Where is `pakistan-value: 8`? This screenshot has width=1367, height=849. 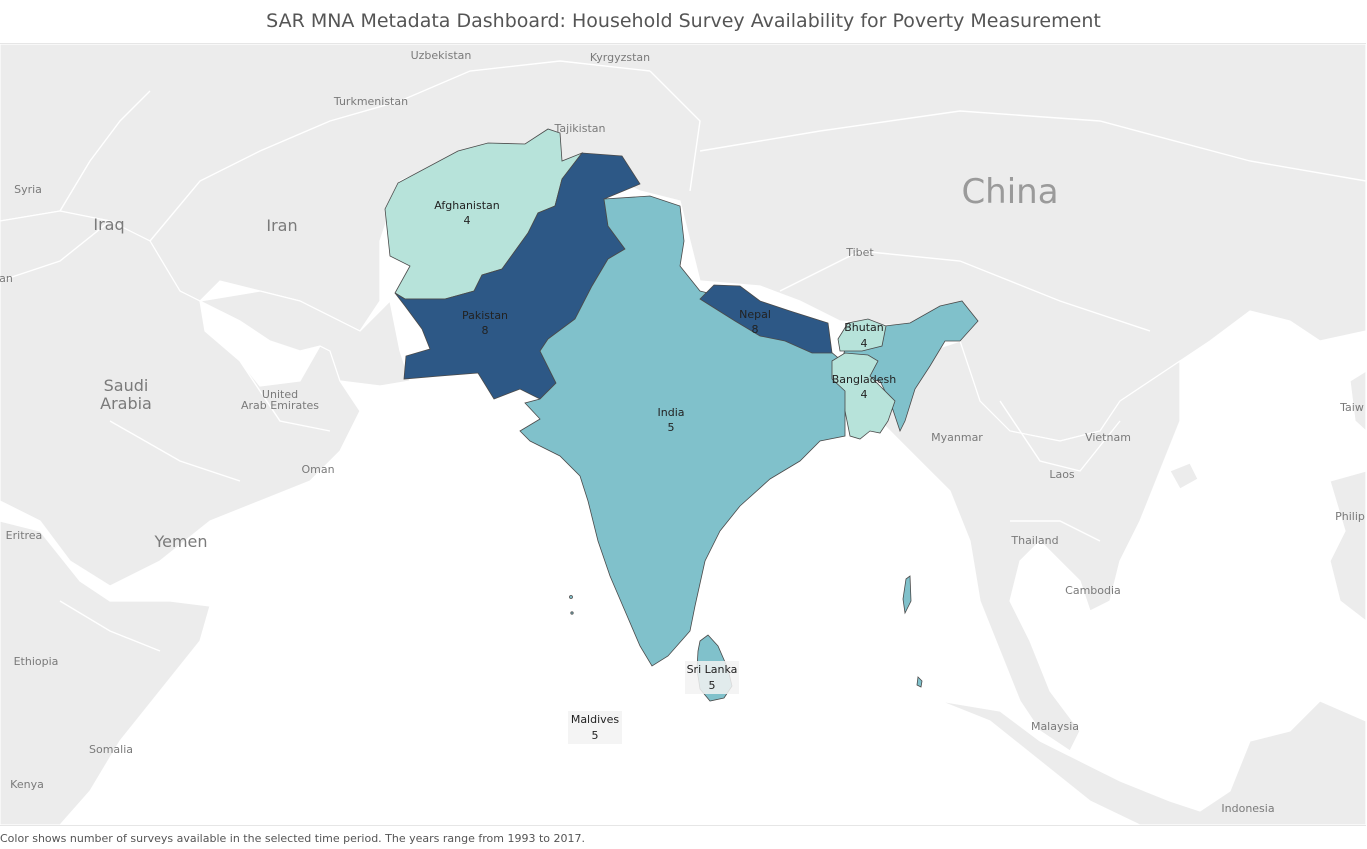
pakistan-value: 8 is located at coordinates (485, 330).